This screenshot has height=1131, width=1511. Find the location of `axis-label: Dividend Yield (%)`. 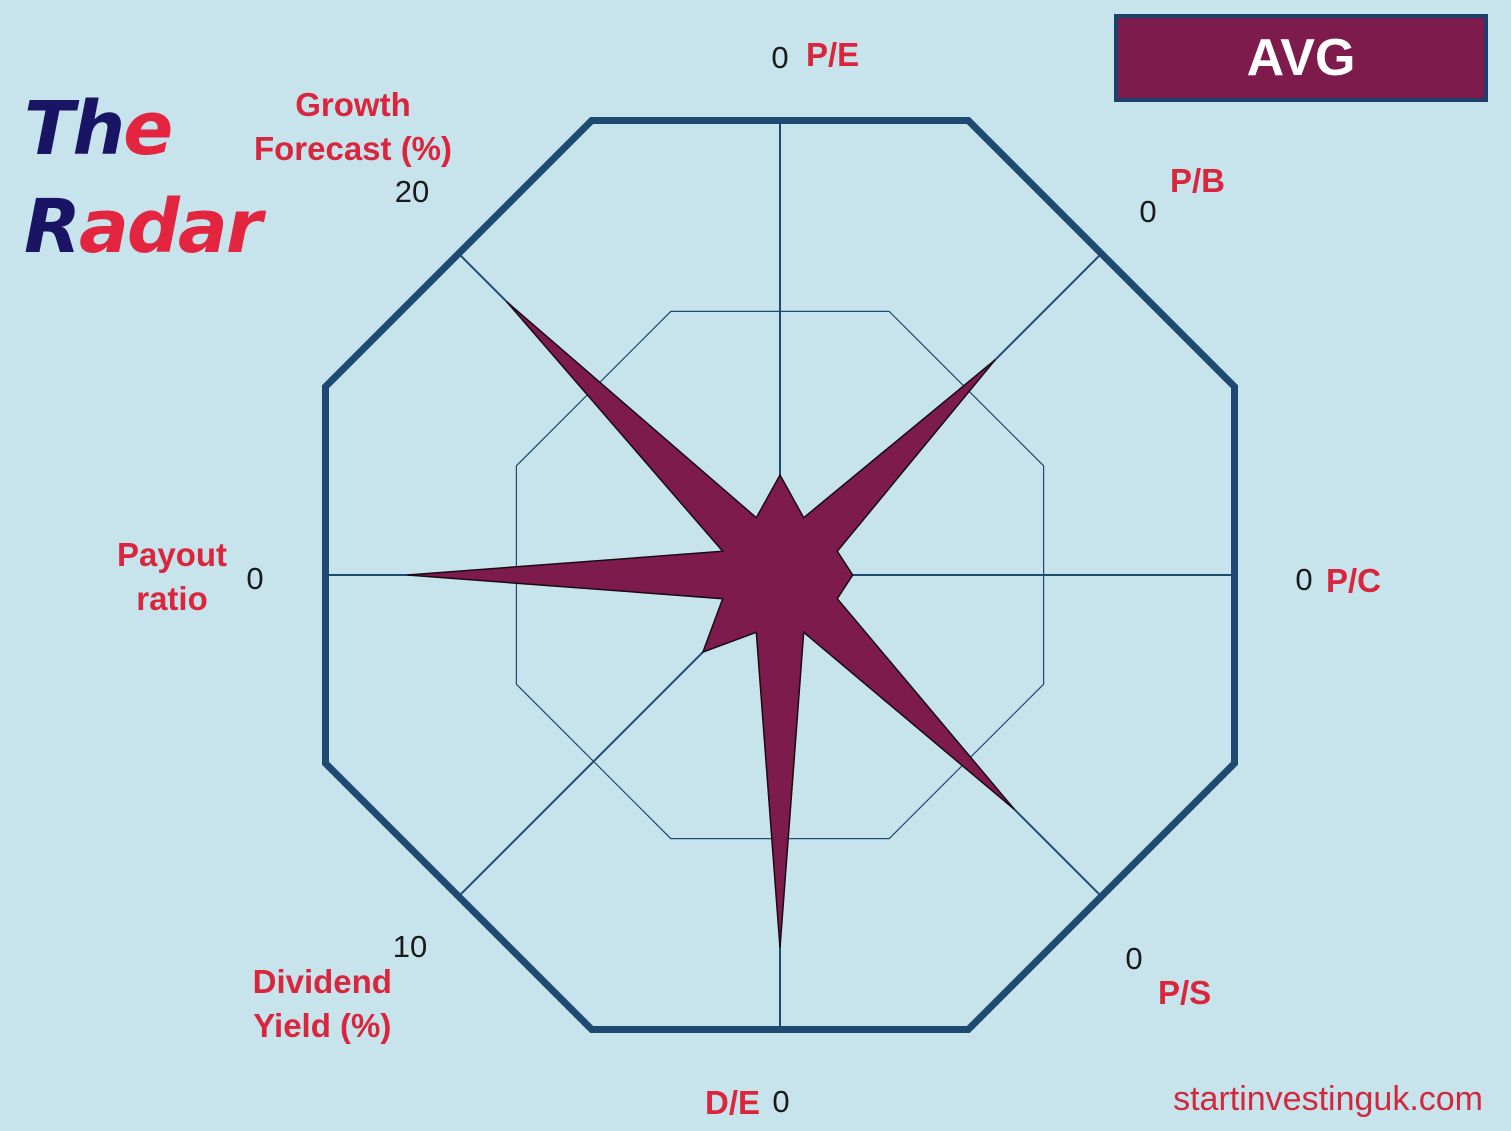

axis-label: Dividend Yield (%) is located at coordinates (322, 1003).